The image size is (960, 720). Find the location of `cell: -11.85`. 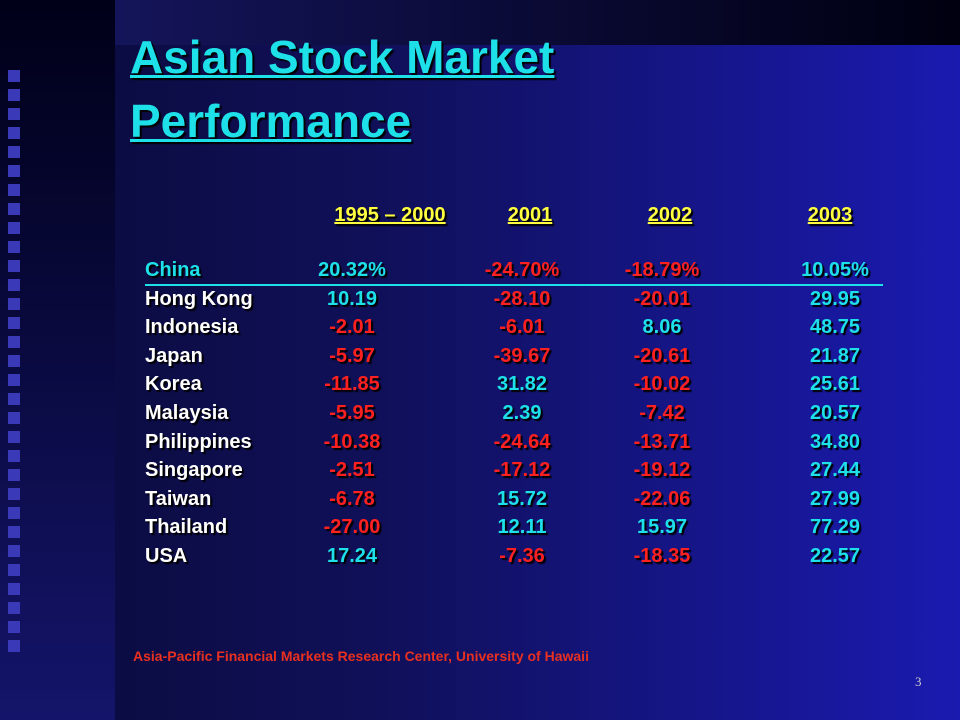

cell: -11.85 is located at coordinates (352, 384).